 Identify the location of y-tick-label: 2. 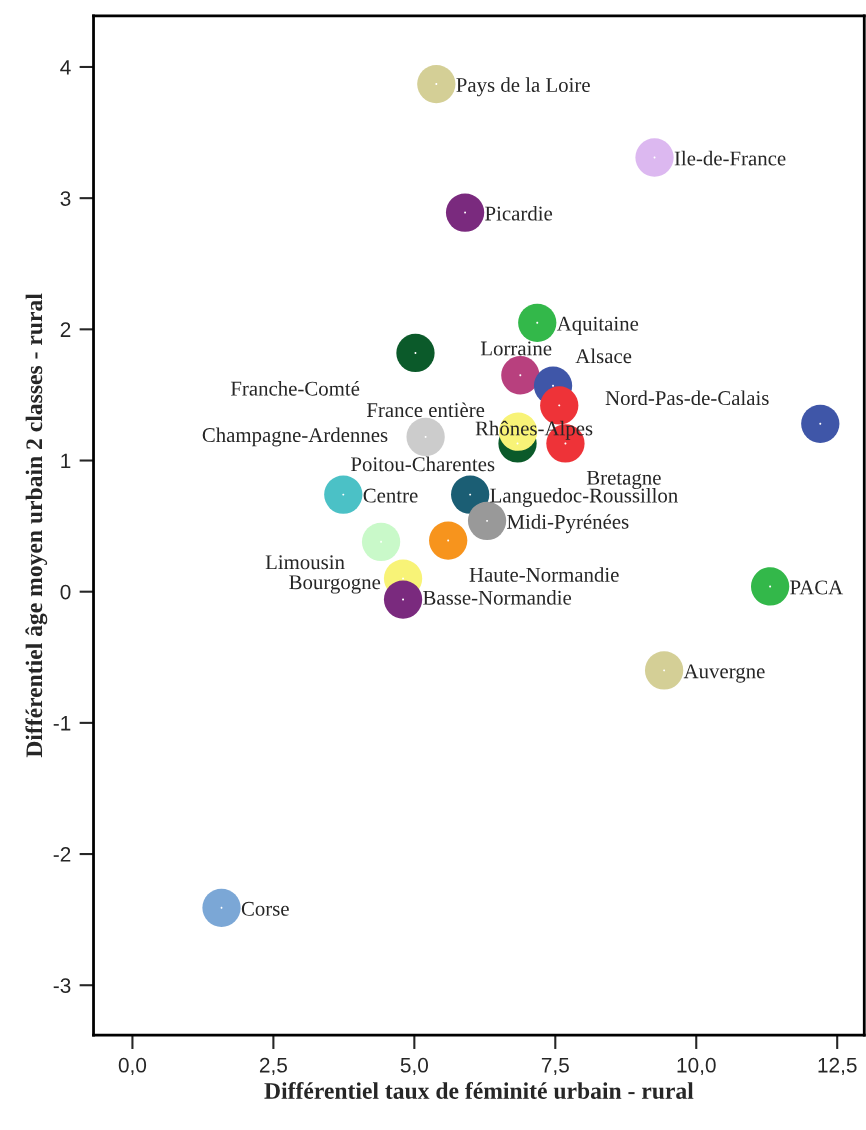
(65, 329).